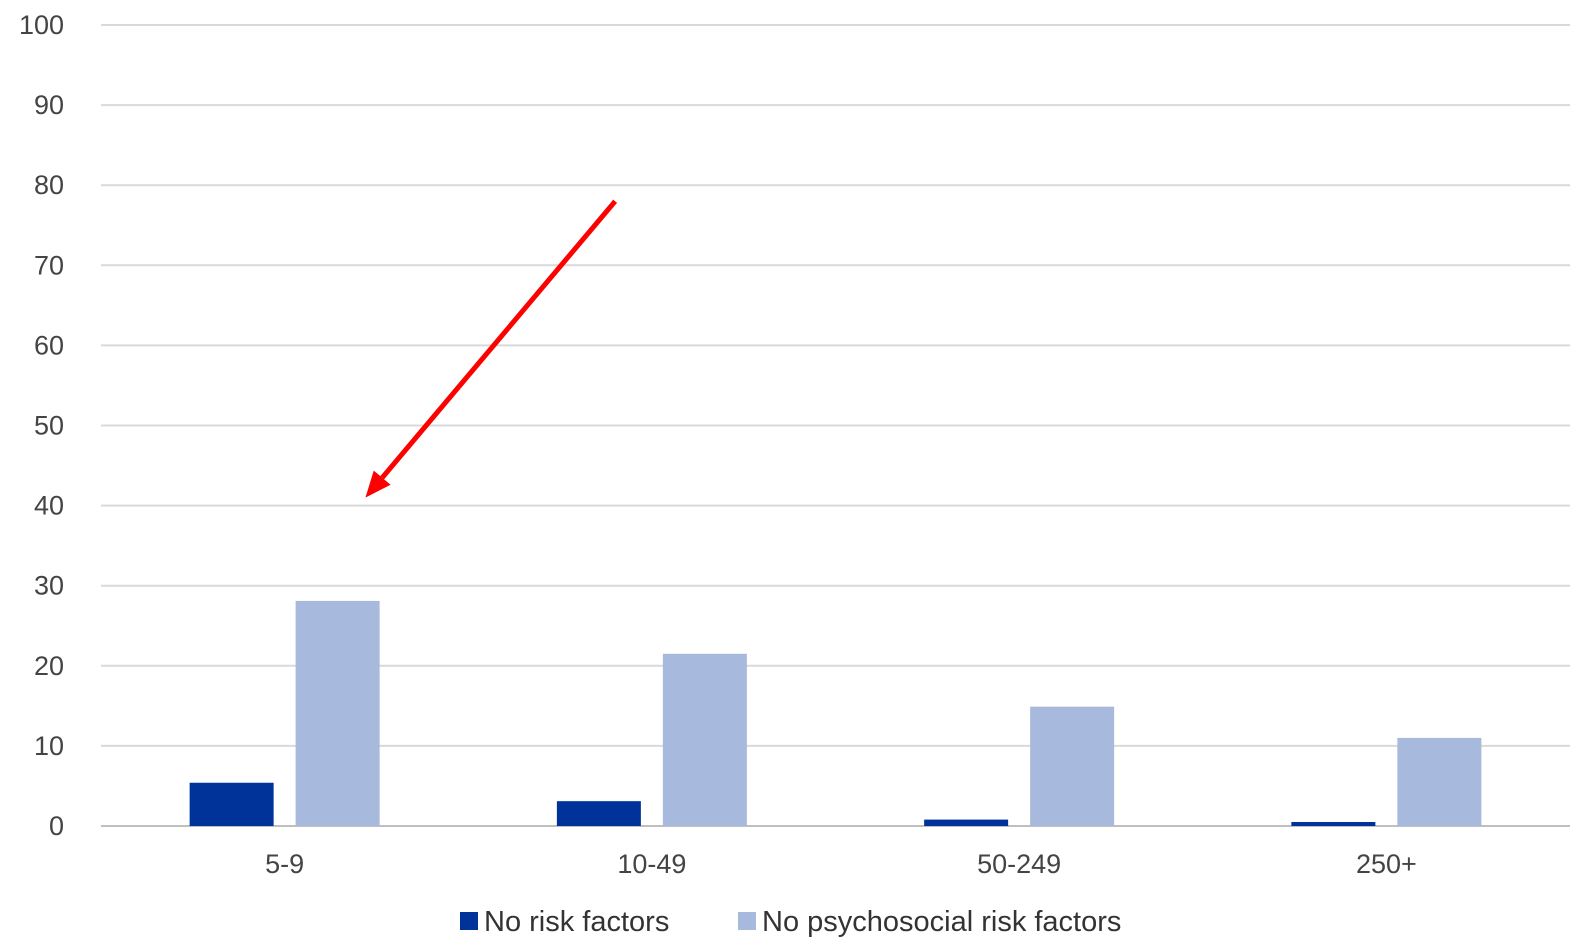 This screenshot has height=951, width=1589. I want to click on legend-no-psychosocial-risk-factors: No psychosocial risk factors, so click(929, 922).